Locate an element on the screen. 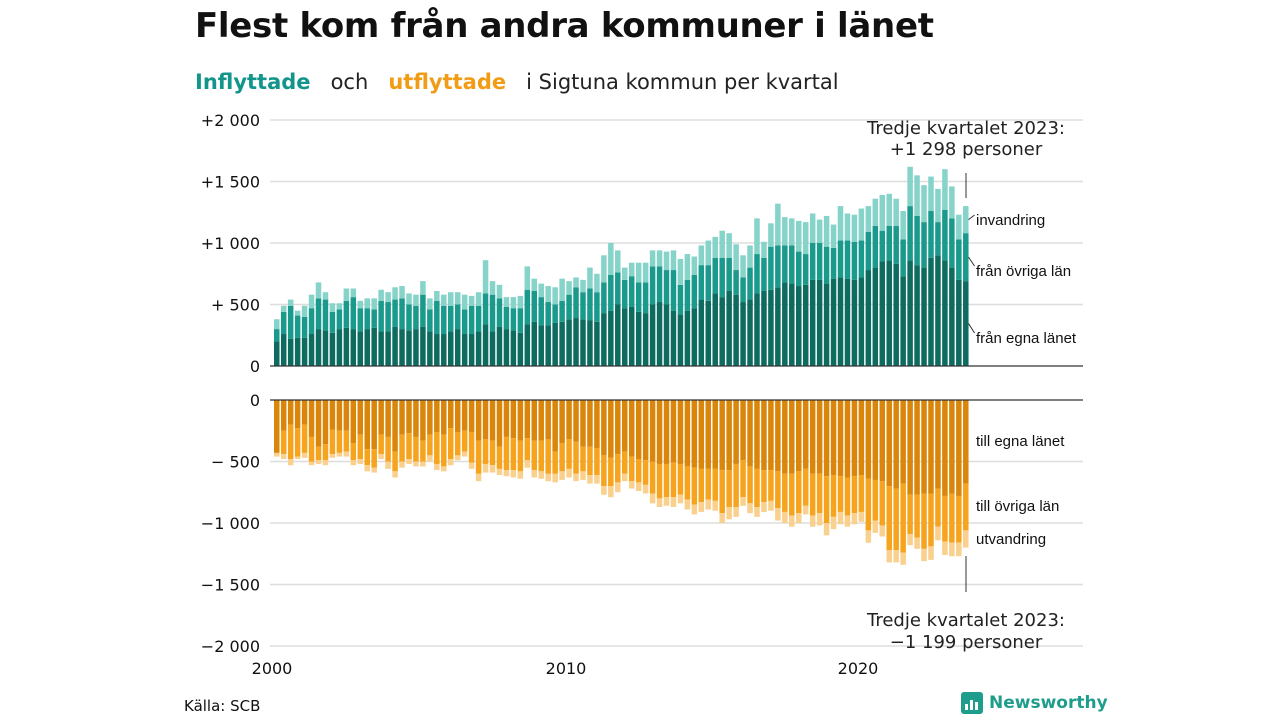 The image size is (1280, 720). subtitle-inflow-word: Inflyttade is located at coordinates (253, 82).